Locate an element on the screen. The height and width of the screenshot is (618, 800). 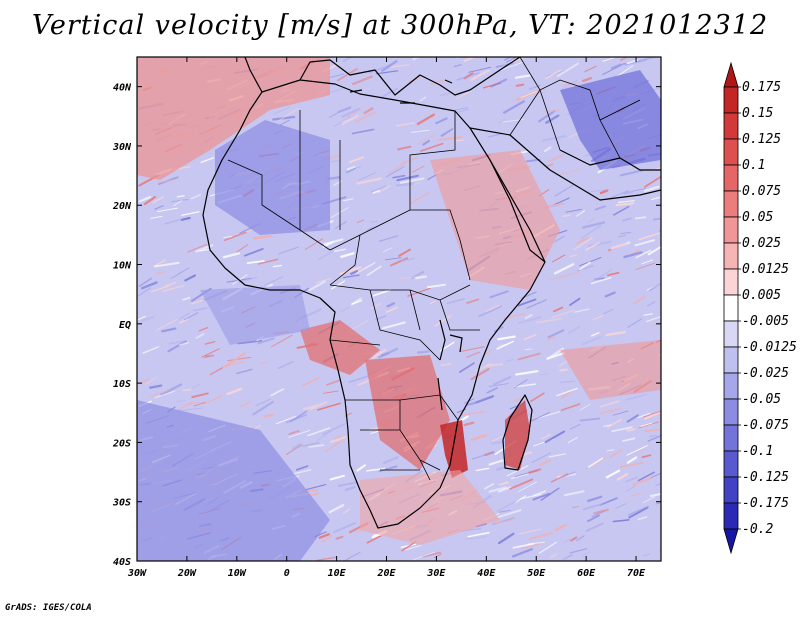
lat-tick-label: 40S is located at coordinates (122, 562).